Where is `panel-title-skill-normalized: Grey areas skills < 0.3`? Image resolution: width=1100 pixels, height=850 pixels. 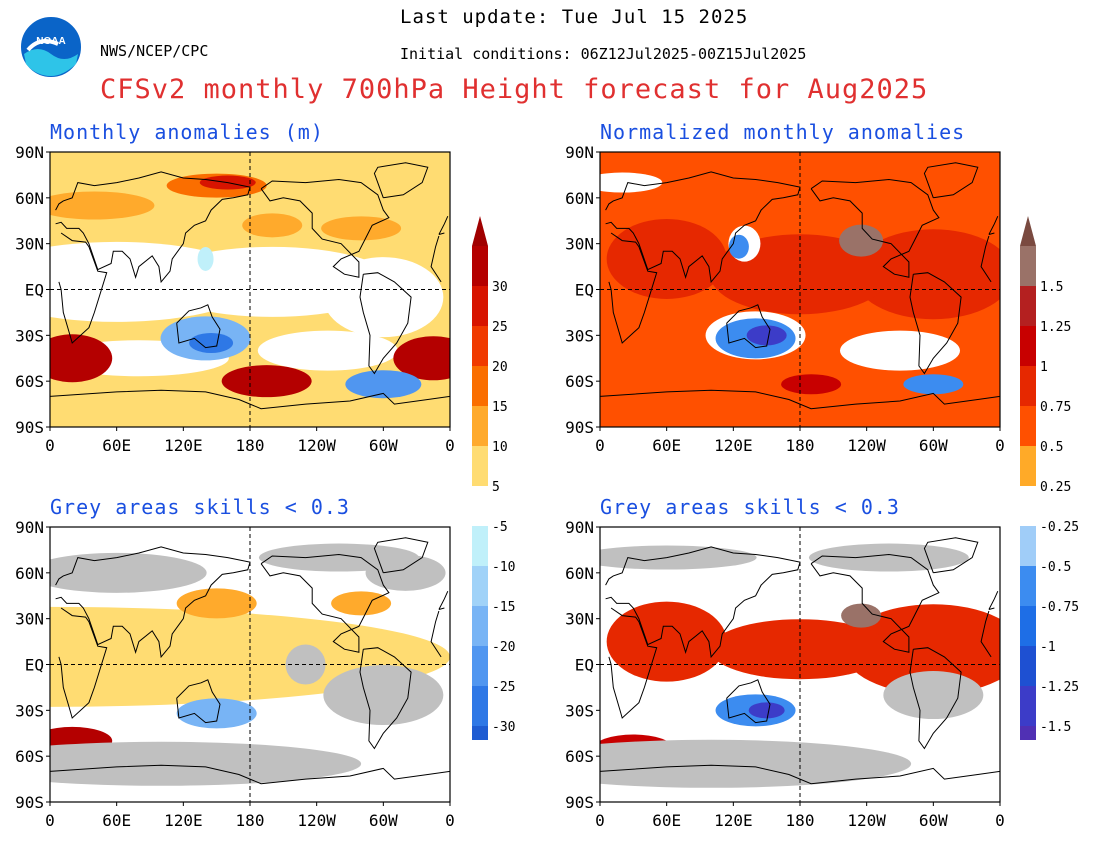
panel-title-skill-normalized: Grey areas skills < 0.3 is located at coordinates (750, 507).